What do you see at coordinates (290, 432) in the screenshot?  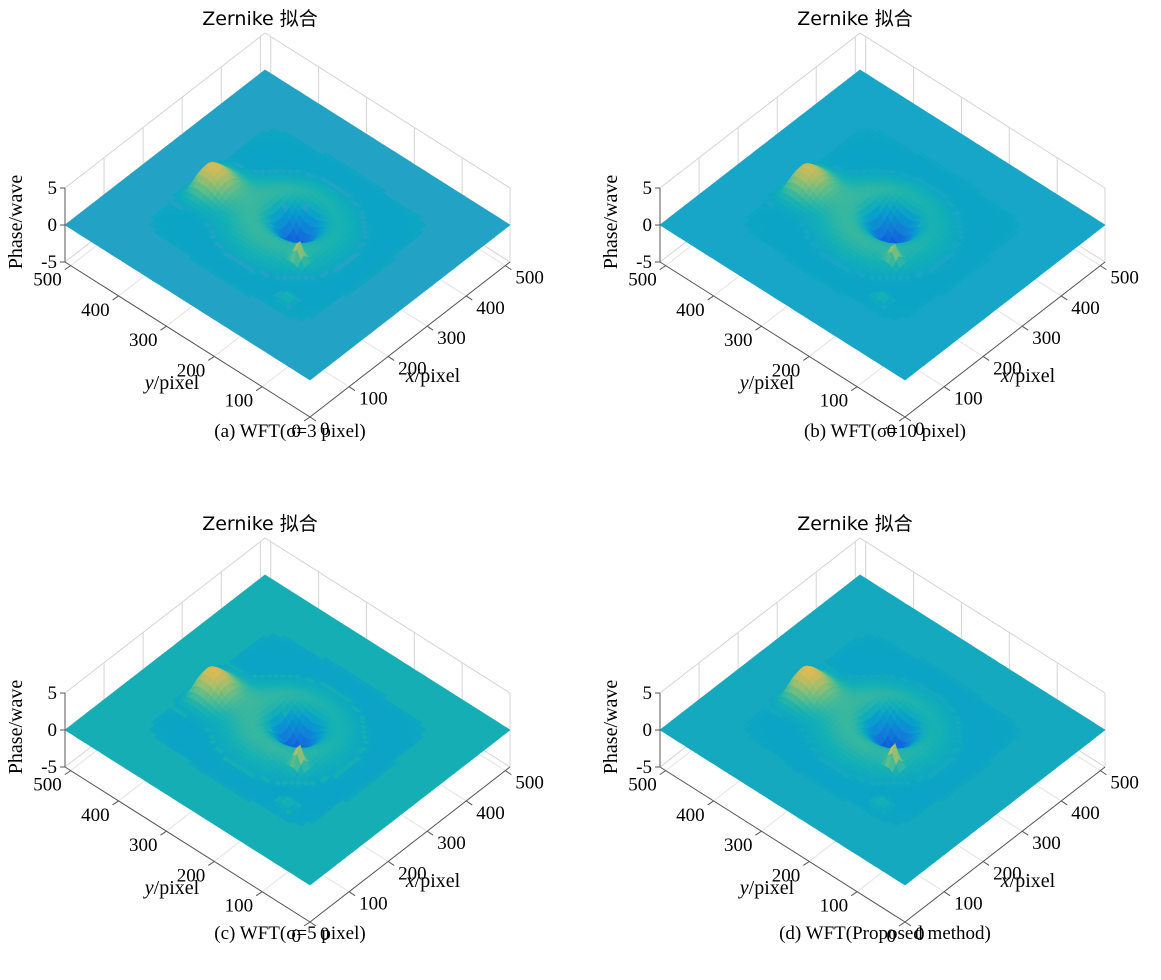 I see `chart-caption: (a) WFT(σ=3 pixel)` at bounding box center [290, 432].